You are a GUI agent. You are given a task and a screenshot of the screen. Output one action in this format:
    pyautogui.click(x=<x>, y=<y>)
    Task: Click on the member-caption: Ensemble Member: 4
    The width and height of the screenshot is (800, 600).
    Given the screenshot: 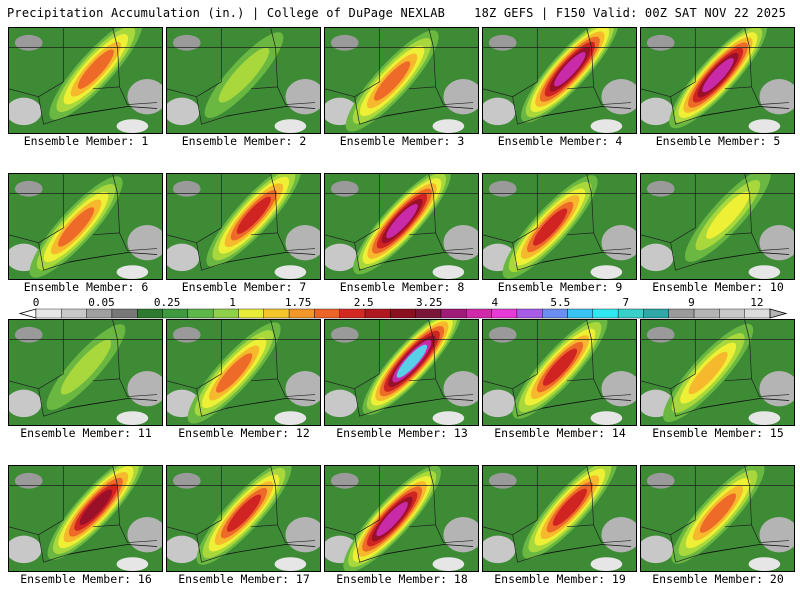 What is the action you would take?
    pyautogui.click(x=560, y=141)
    